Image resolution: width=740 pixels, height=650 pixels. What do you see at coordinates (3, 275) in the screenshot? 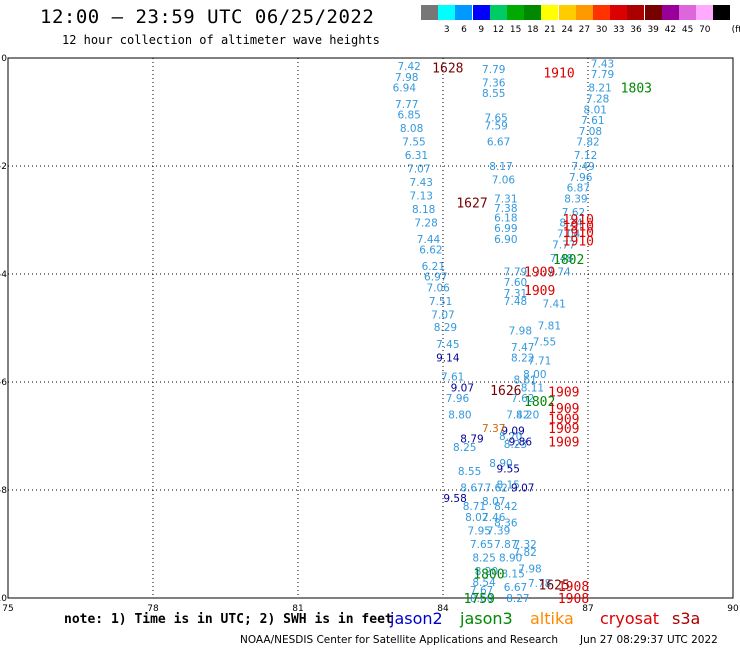
I see `y-tick-label: -4` at bounding box center [3, 275].